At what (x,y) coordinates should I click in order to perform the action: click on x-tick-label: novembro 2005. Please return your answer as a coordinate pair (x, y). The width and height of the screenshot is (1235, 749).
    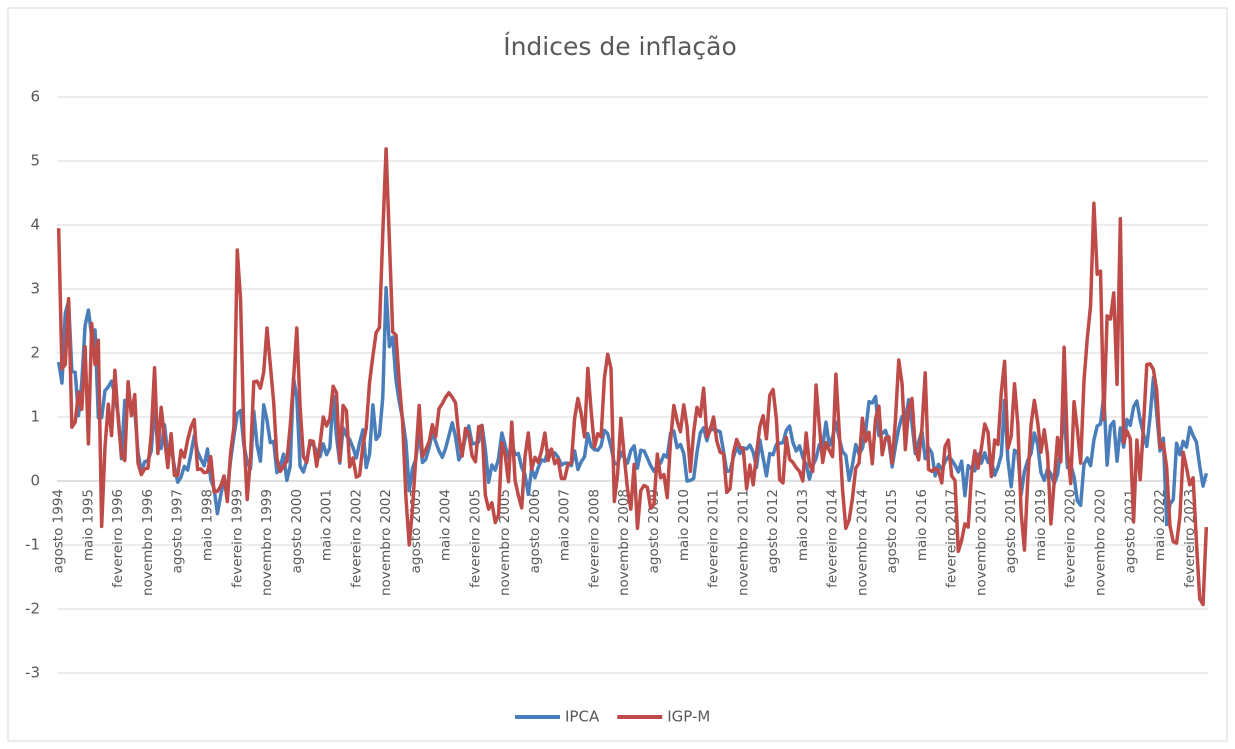
    Looking at the image, I should click on (505, 542).